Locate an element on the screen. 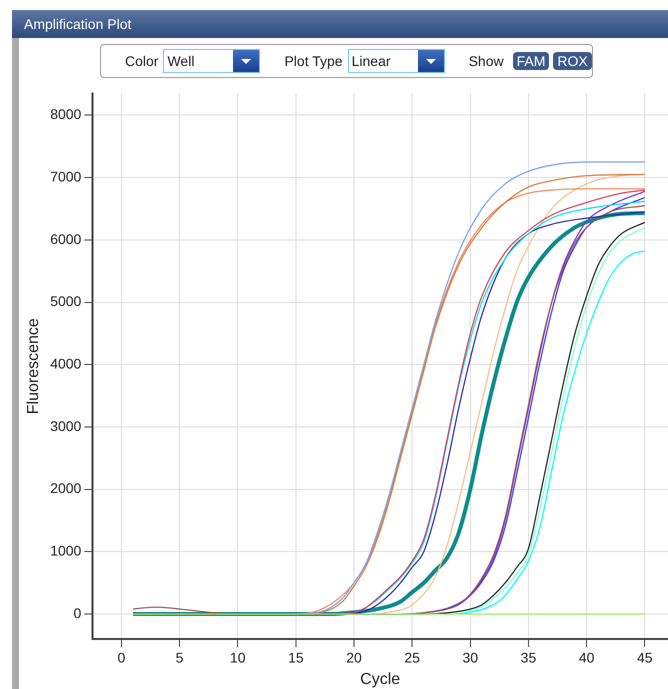  text: Linear is located at coordinates (396, 61).